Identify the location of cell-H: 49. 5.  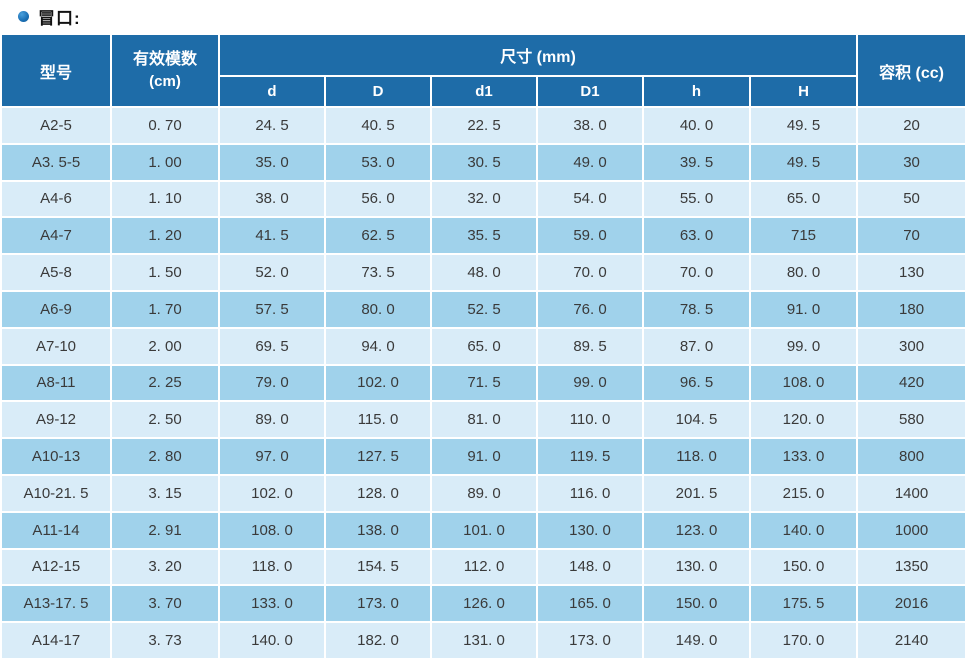
(803, 125).